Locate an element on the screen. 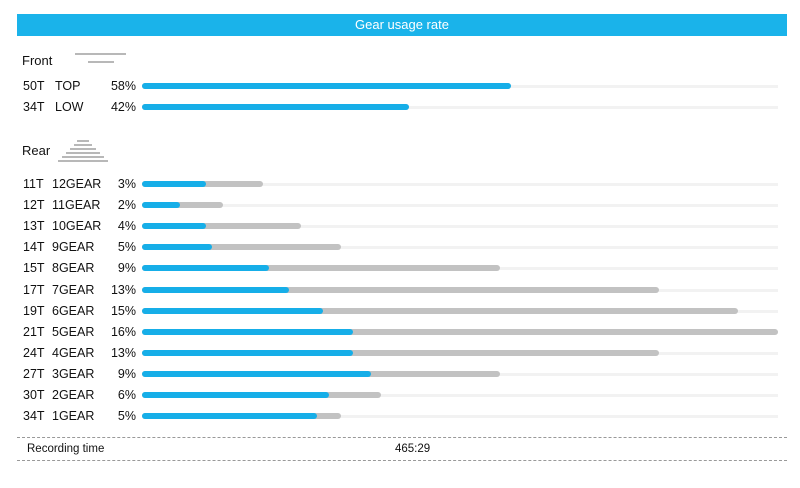  gear-name-label: TOP is located at coordinates (68, 86).